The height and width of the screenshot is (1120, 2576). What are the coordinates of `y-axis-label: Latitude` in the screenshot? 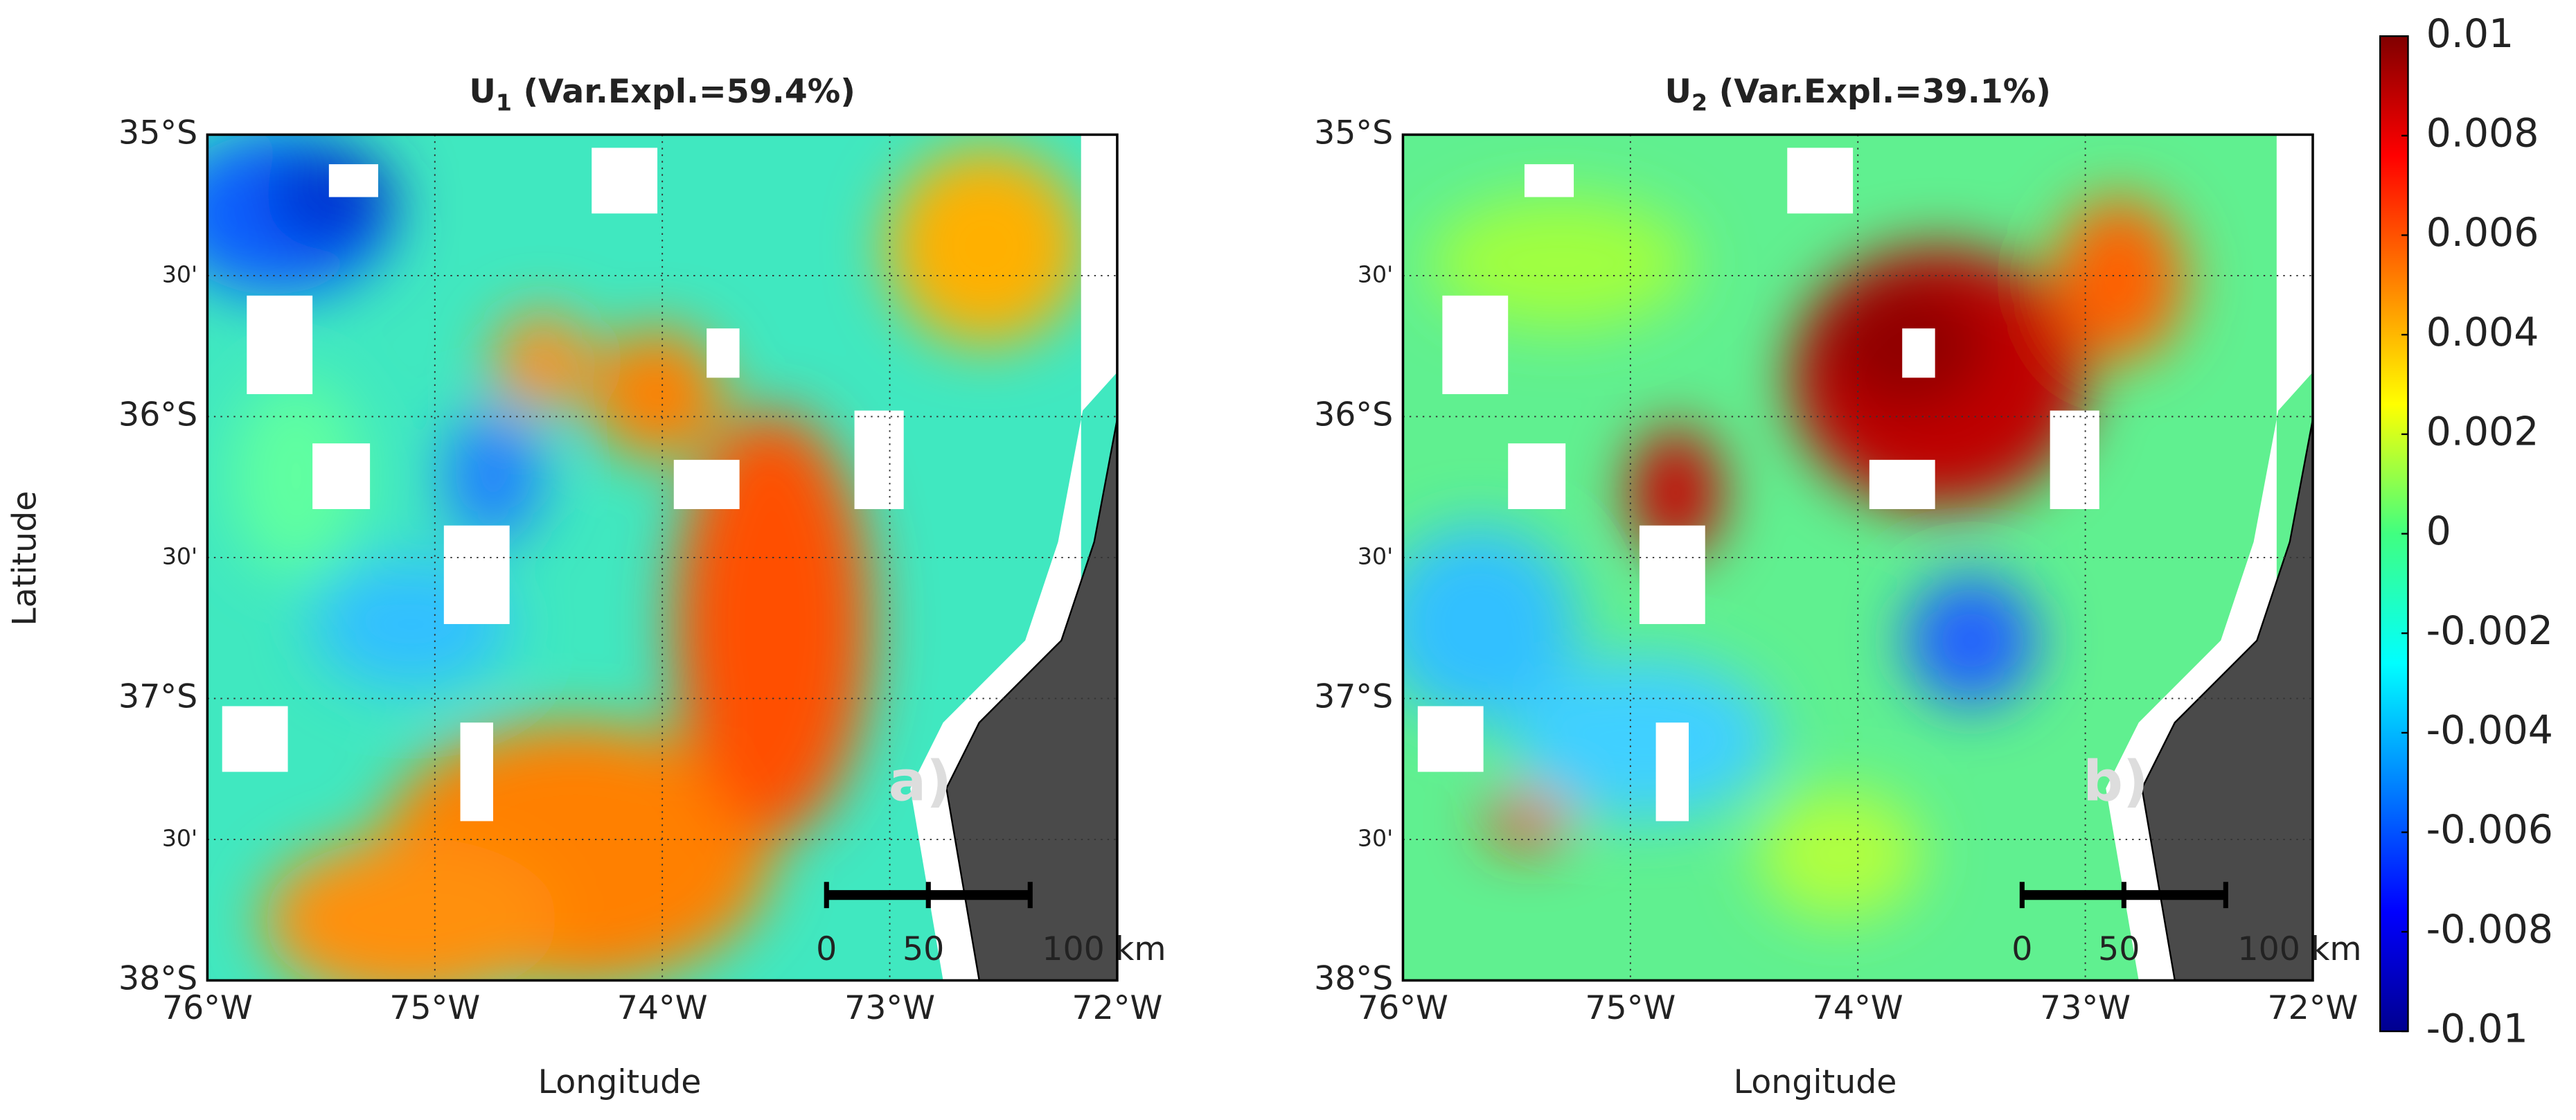 It's located at (25, 558).